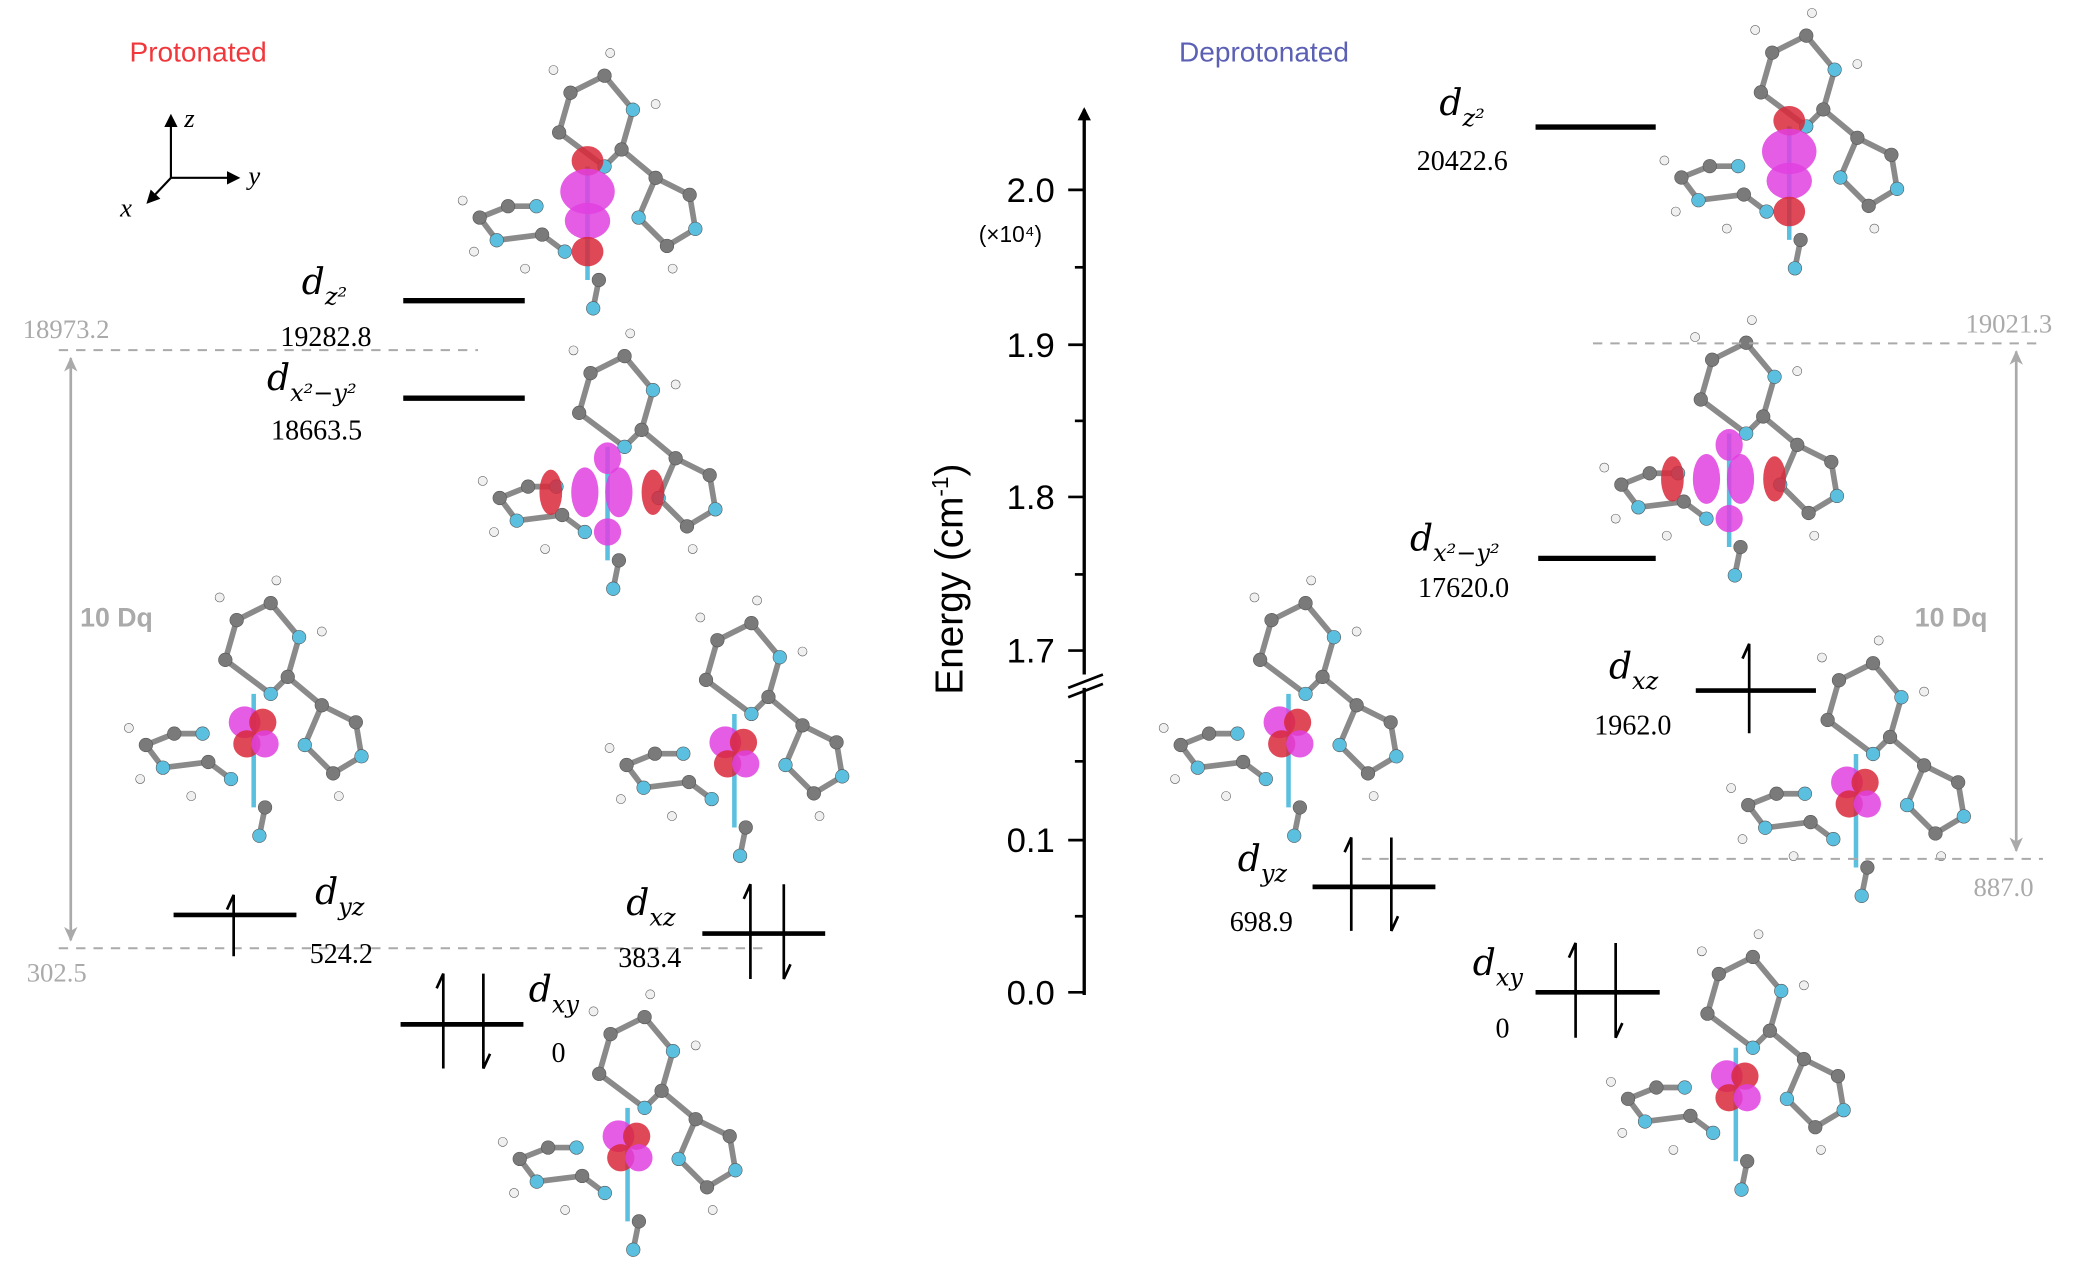 The image size is (2083, 1269). Describe the element at coordinates (312, 382) in the screenshot. I see `orbital-label: dx²−y²` at that location.